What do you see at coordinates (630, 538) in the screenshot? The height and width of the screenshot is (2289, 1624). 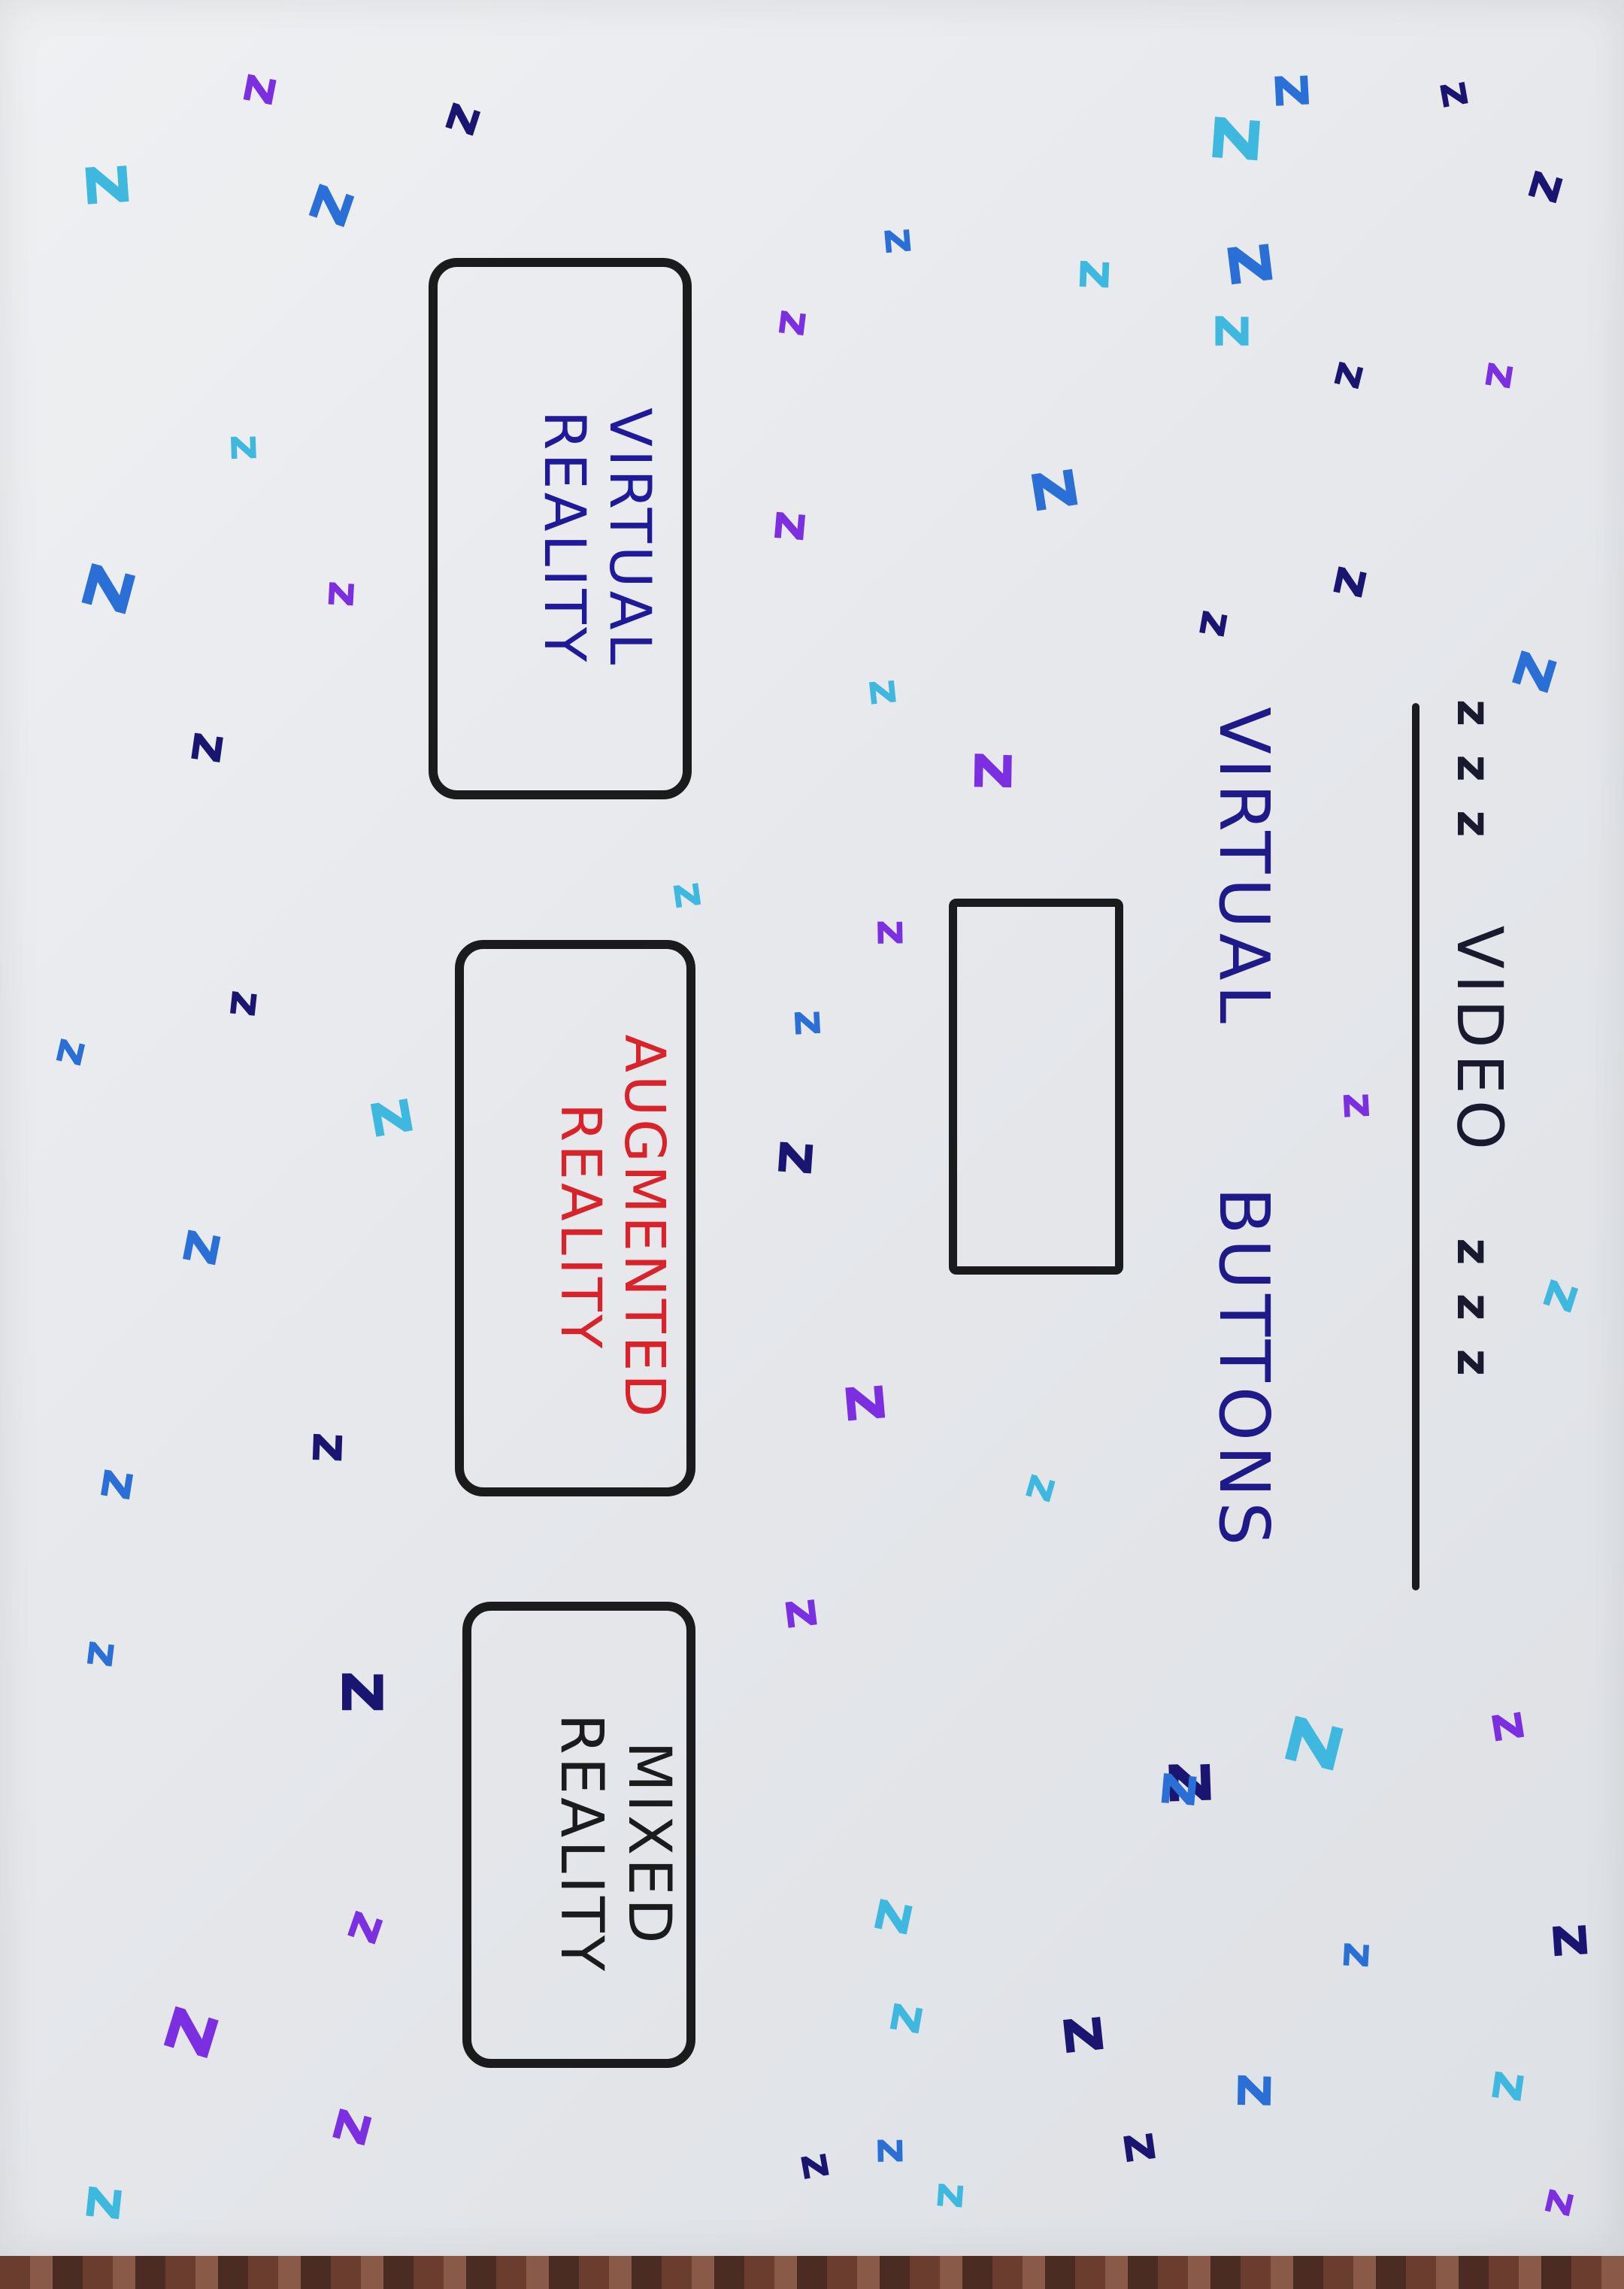 I see `virtual-reality-line1: VIRTUAL` at bounding box center [630, 538].